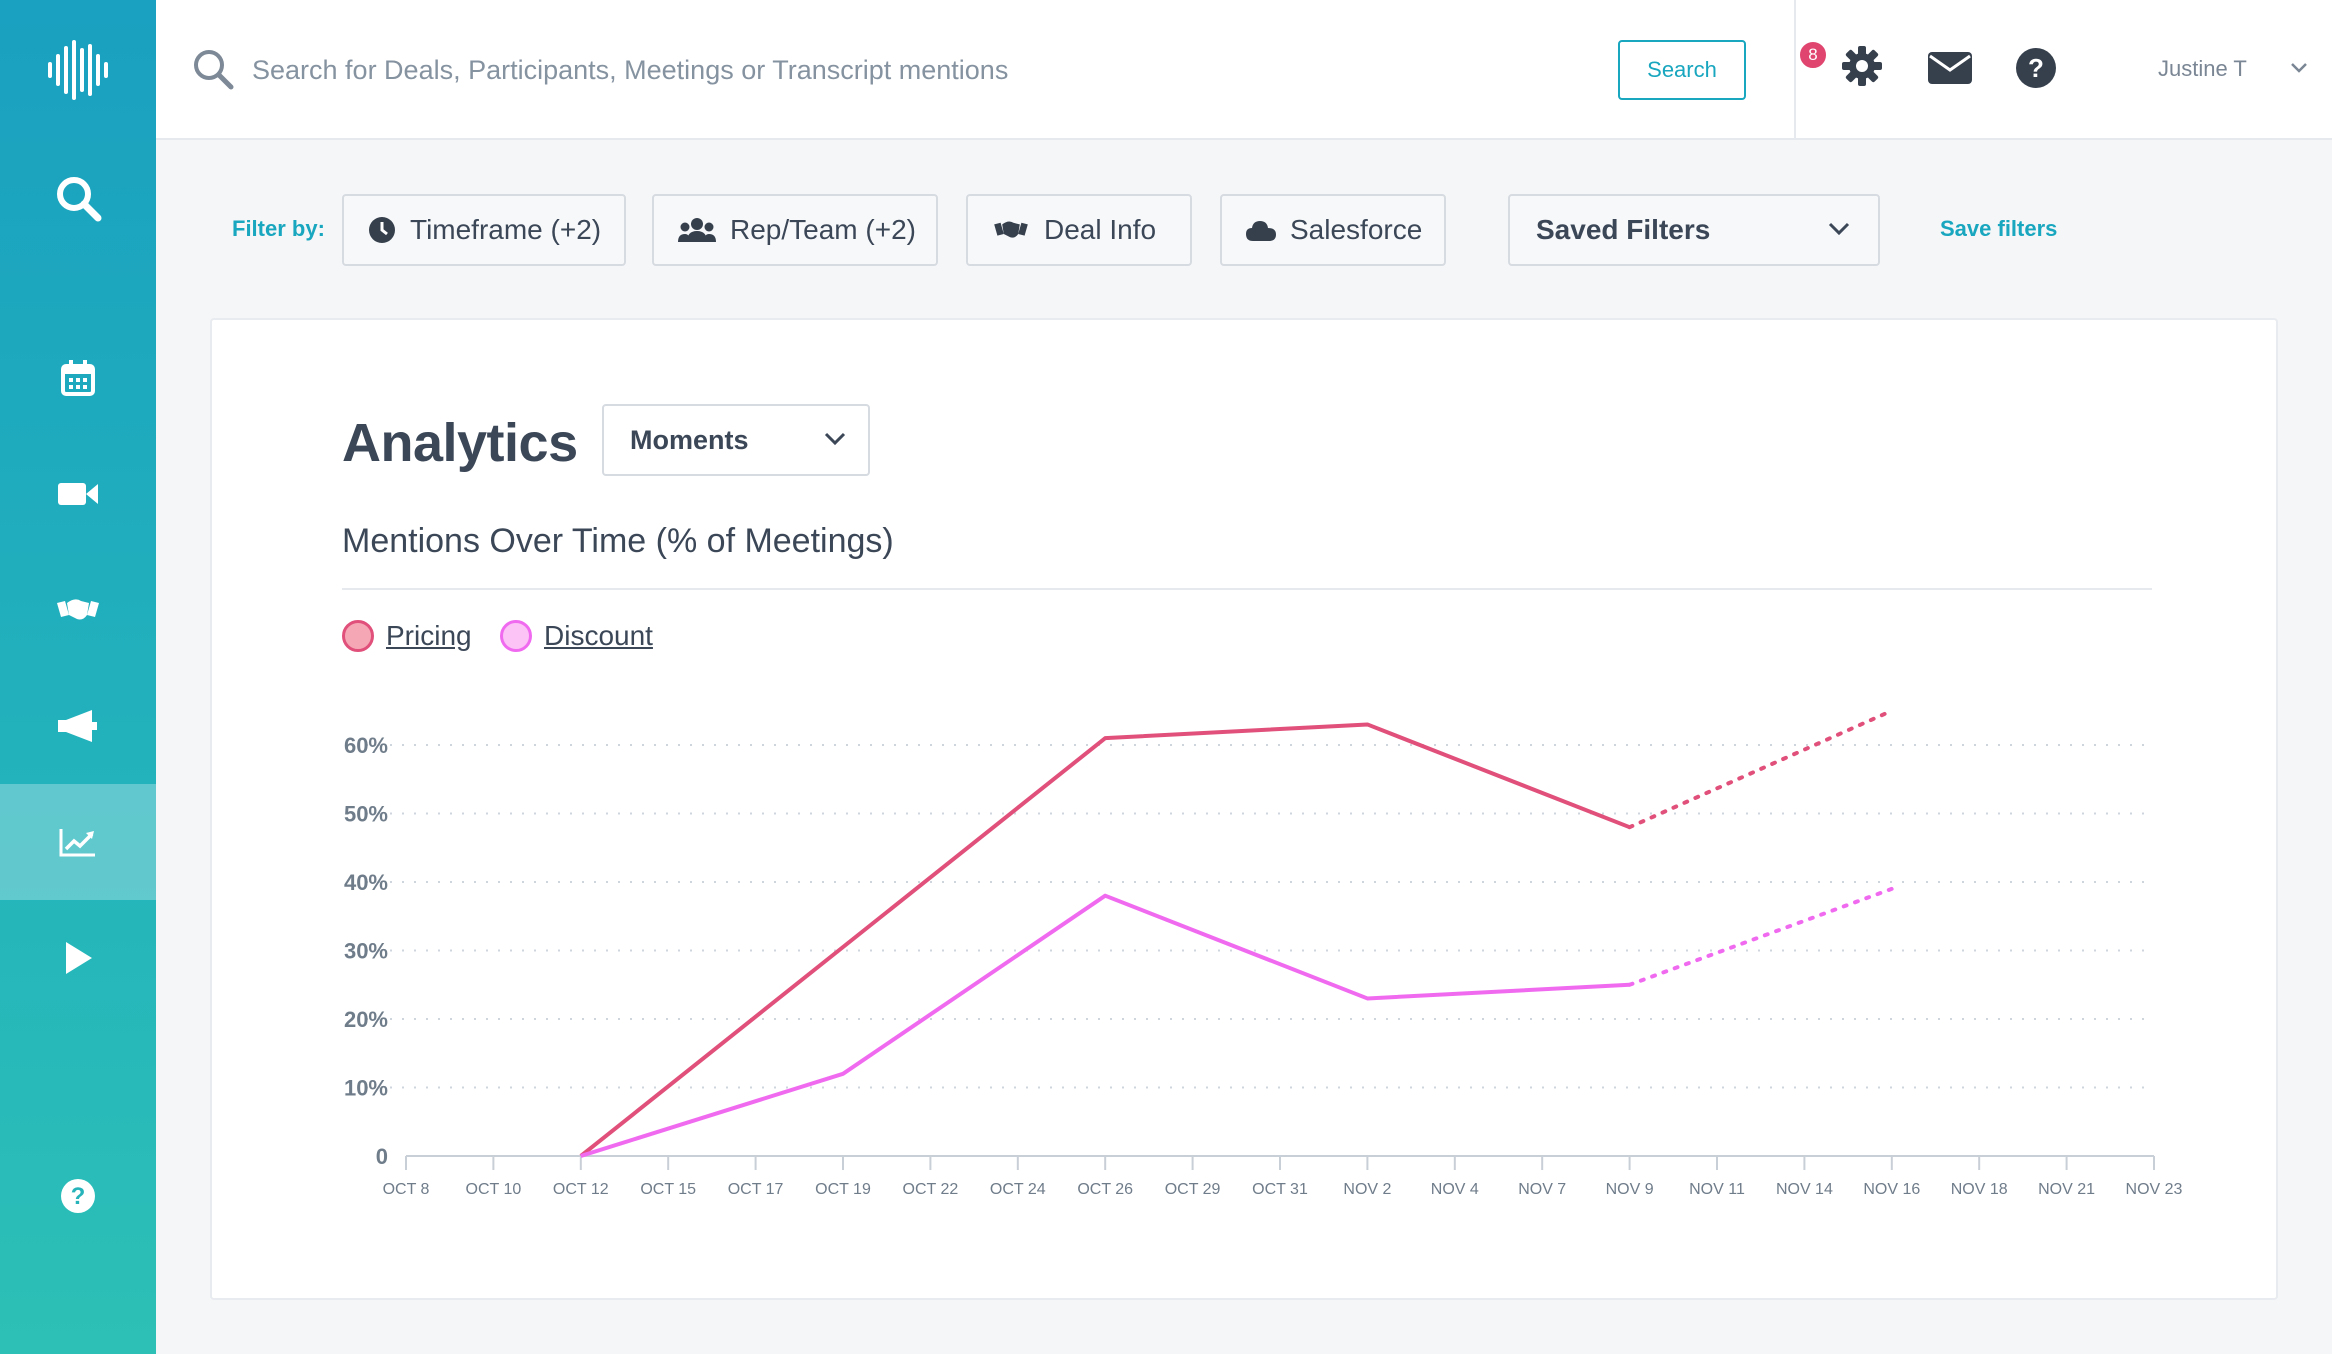 The height and width of the screenshot is (1354, 2332). What do you see at coordinates (1542, 1189) in the screenshot?
I see `x-tick-label: NOV 7` at bounding box center [1542, 1189].